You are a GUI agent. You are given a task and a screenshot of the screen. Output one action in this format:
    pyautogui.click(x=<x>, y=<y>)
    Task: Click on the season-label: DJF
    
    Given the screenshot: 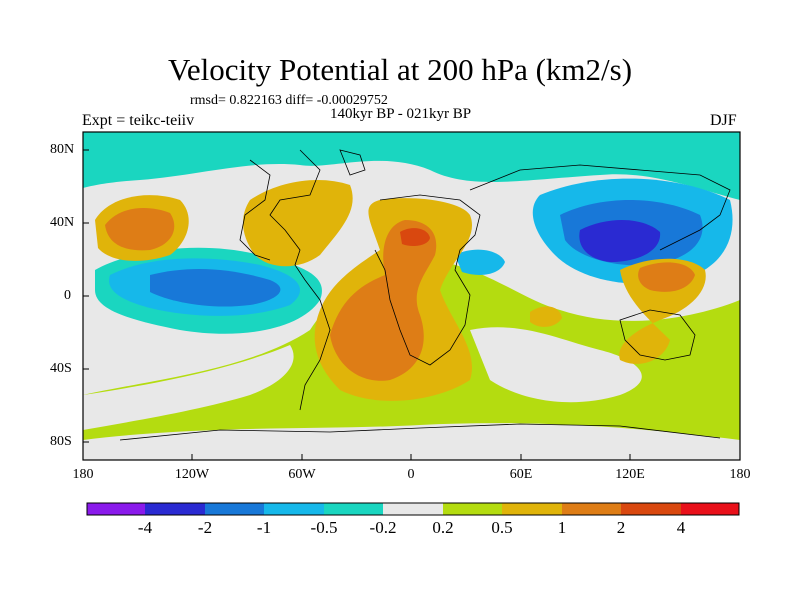 What is the action you would take?
    pyautogui.click(x=723, y=120)
    